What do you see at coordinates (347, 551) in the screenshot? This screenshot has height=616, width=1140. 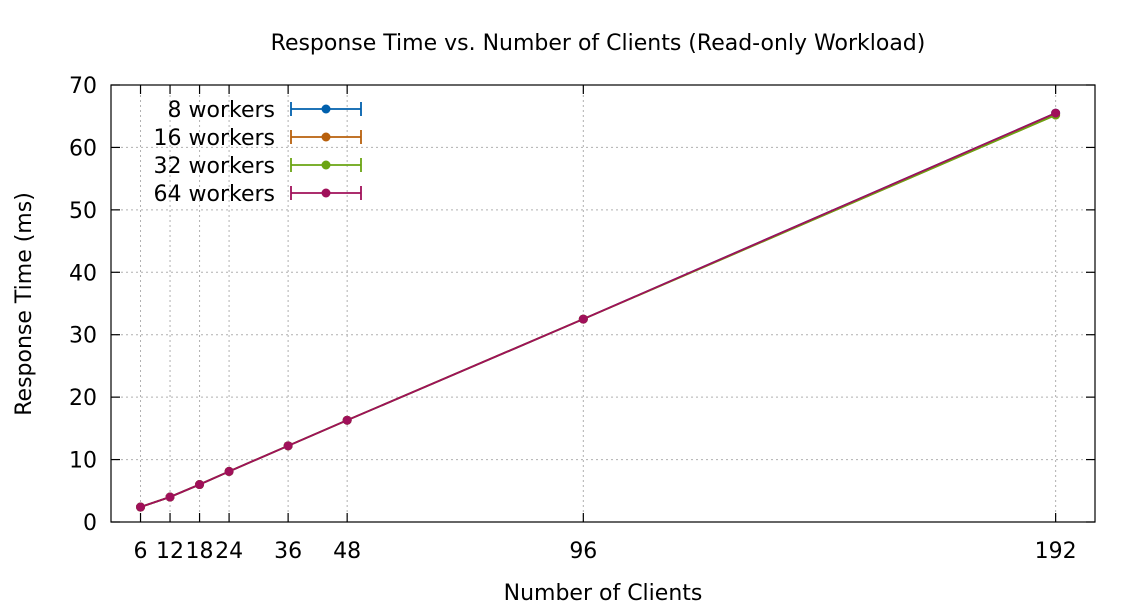 I see `x-tick-label: 48` at bounding box center [347, 551].